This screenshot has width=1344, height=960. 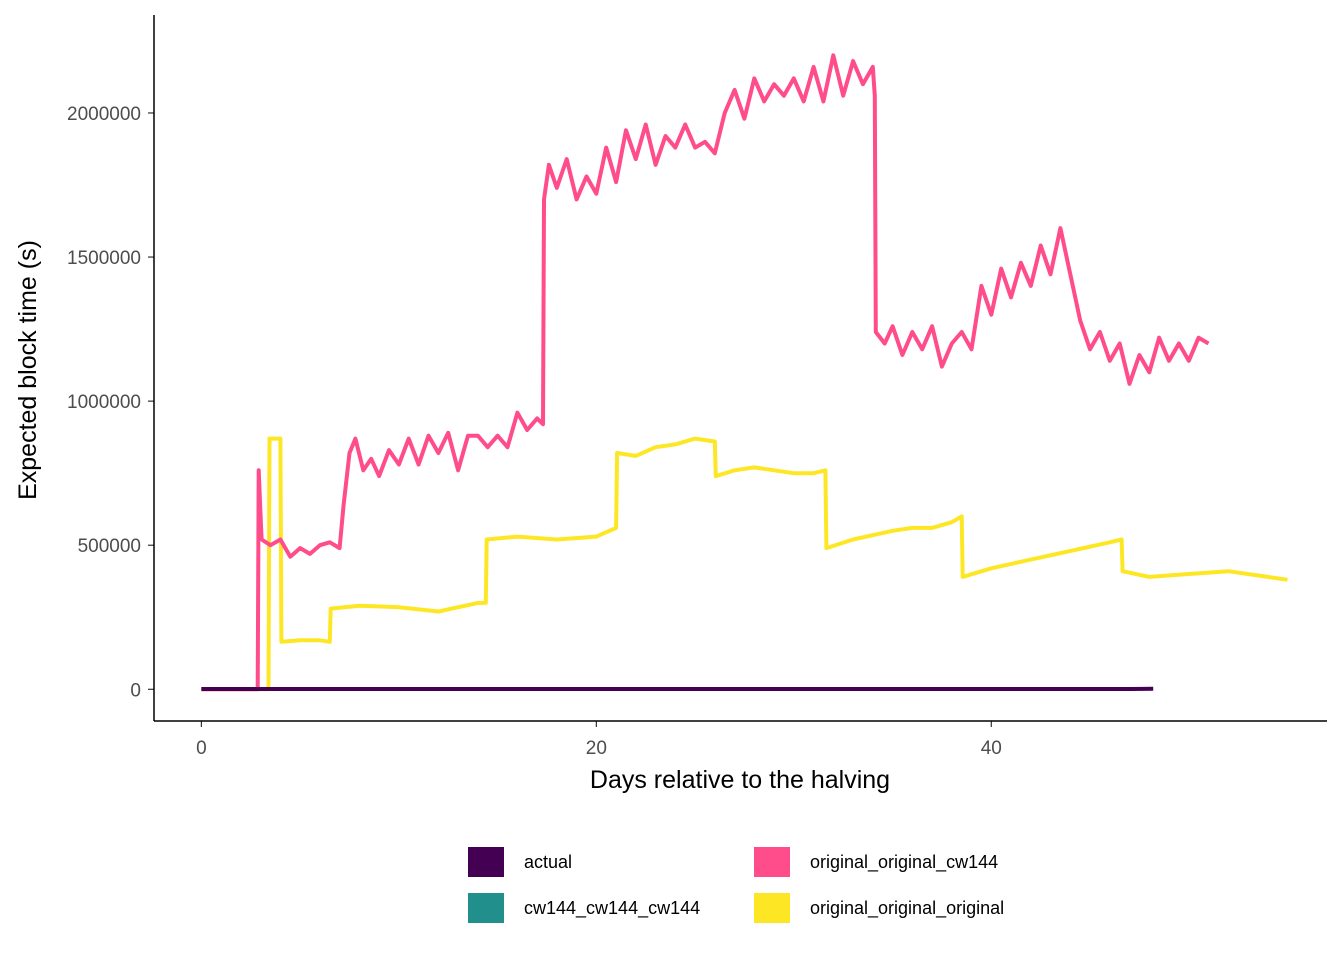 What do you see at coordinates (907, 908) in the screenshot?
I see `legend-label-original_original_original: original_original_original` at bounding box center [907, 908].